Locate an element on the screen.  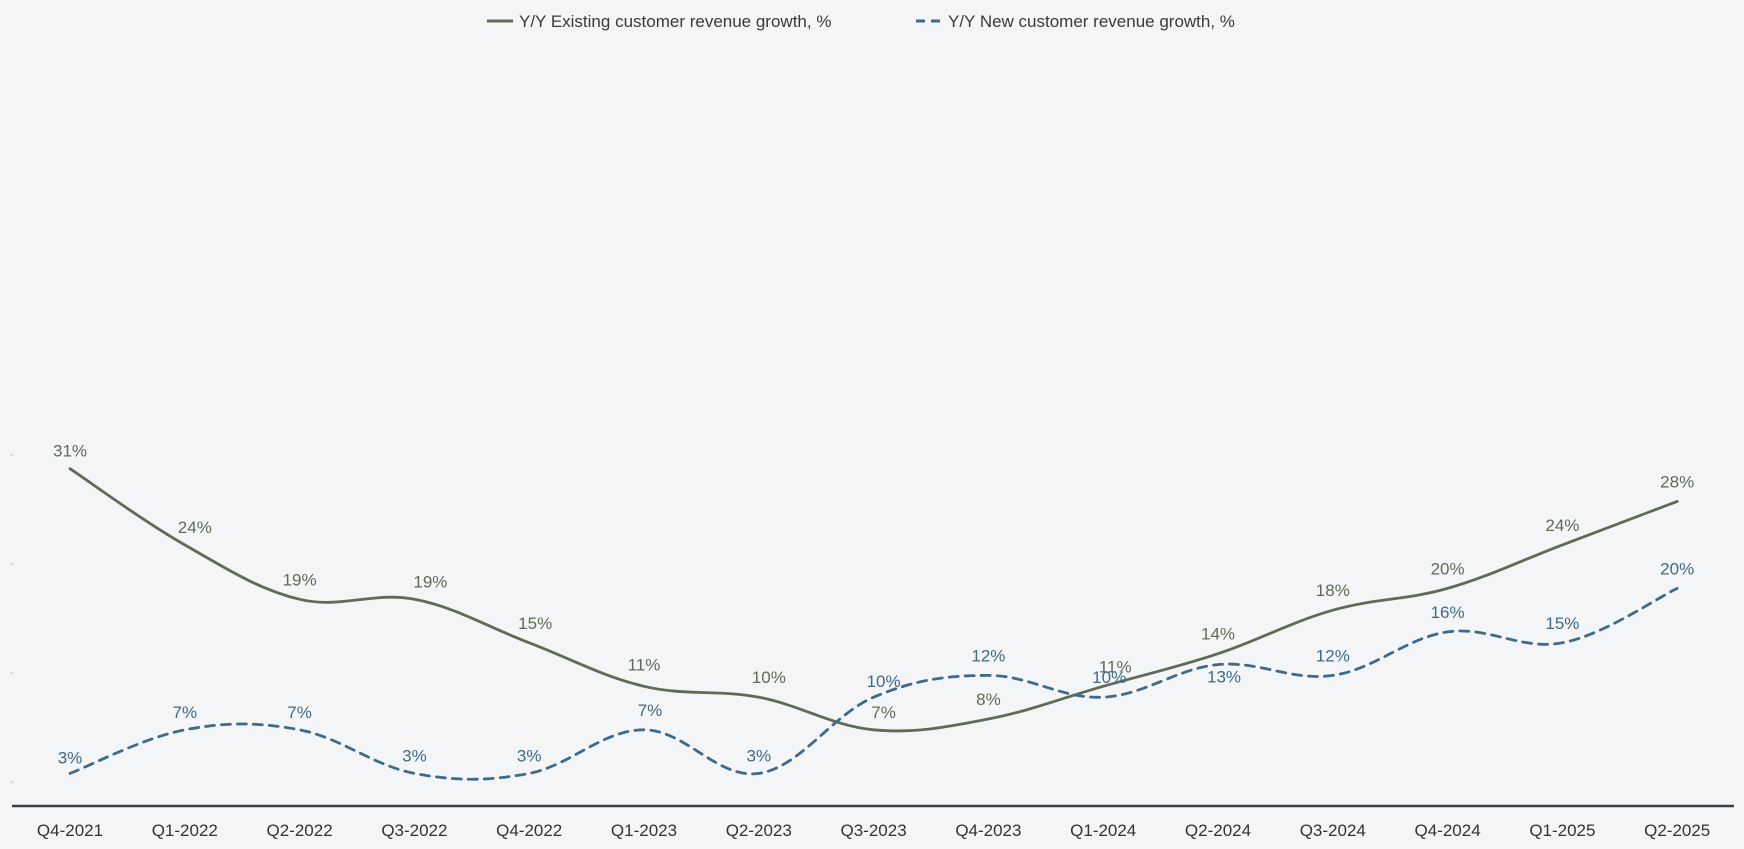
x-tick-label: Q4-2023 is located at coordinates (988, 830).